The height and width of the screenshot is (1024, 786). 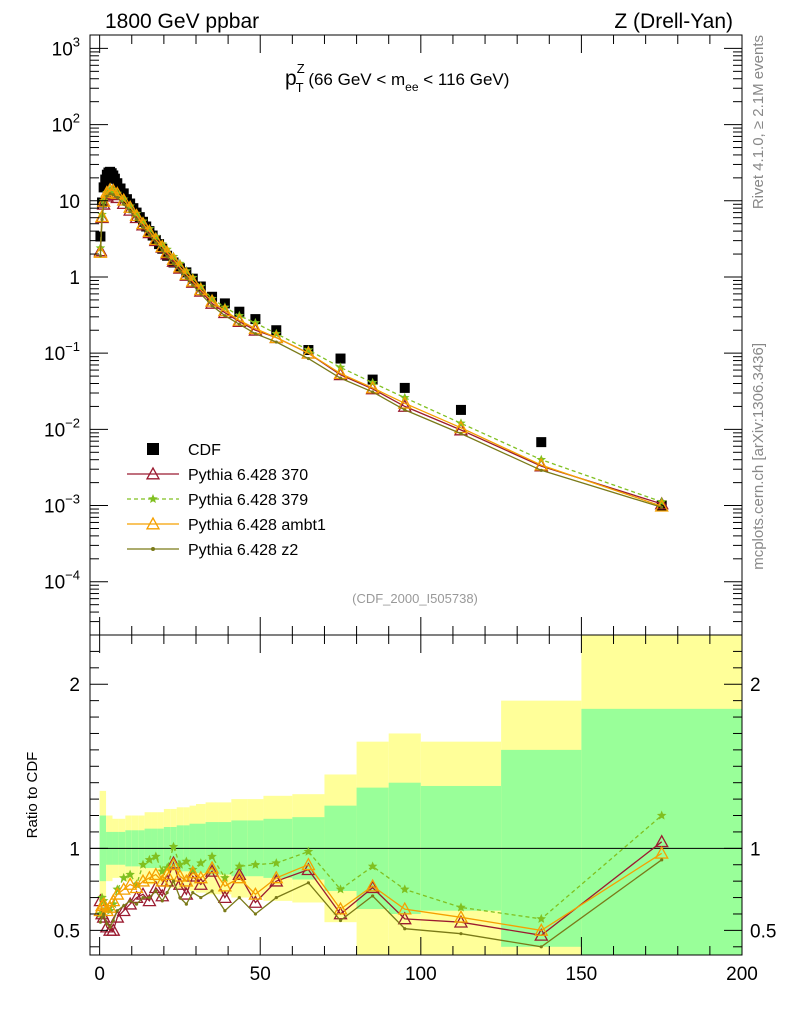 I want to click on tick-base: 10, so click(x=62, y=49).